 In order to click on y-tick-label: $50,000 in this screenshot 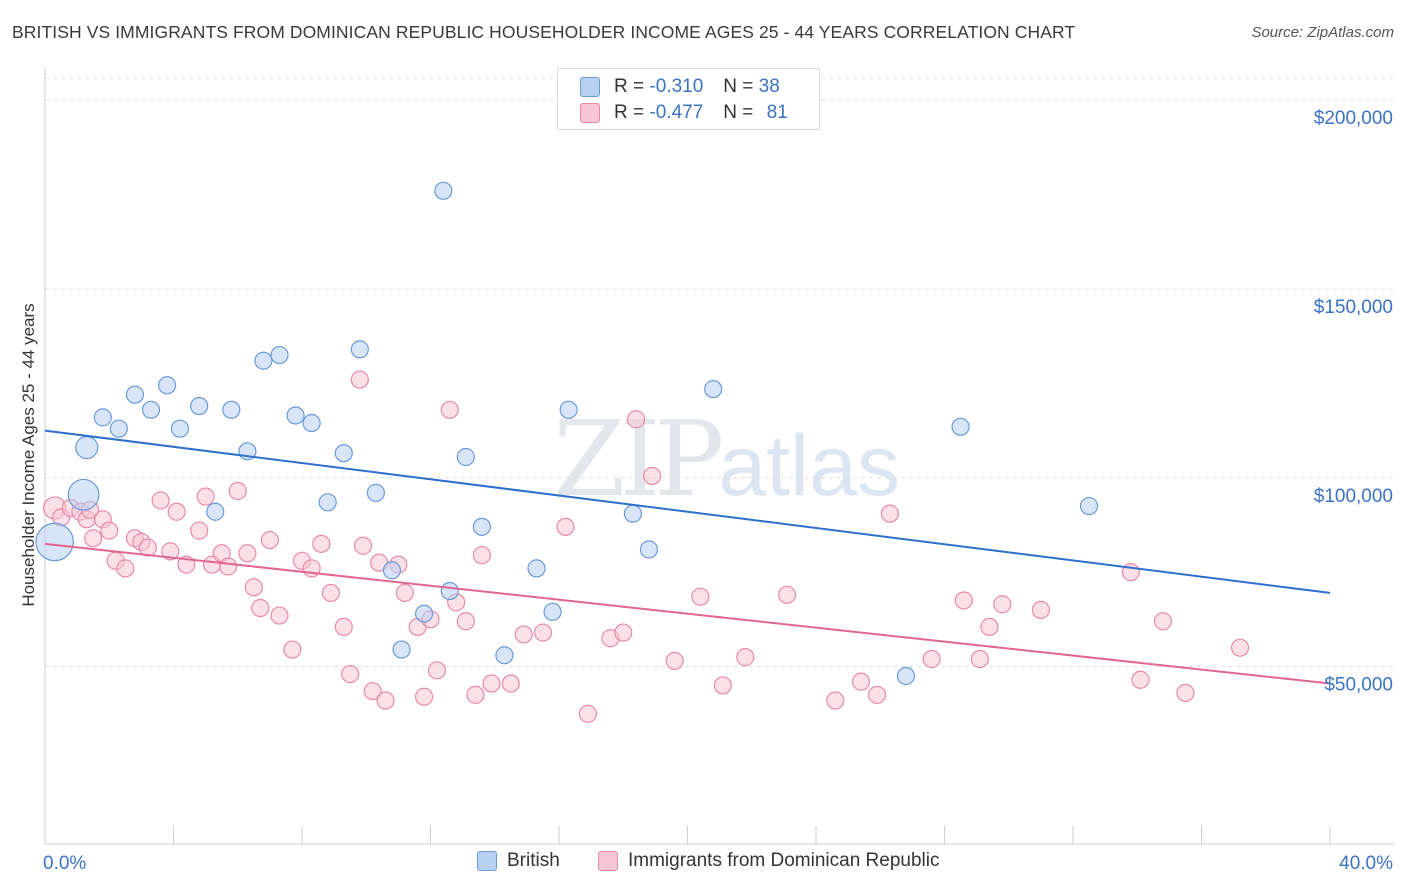, I will do `click(1358, 685)`.